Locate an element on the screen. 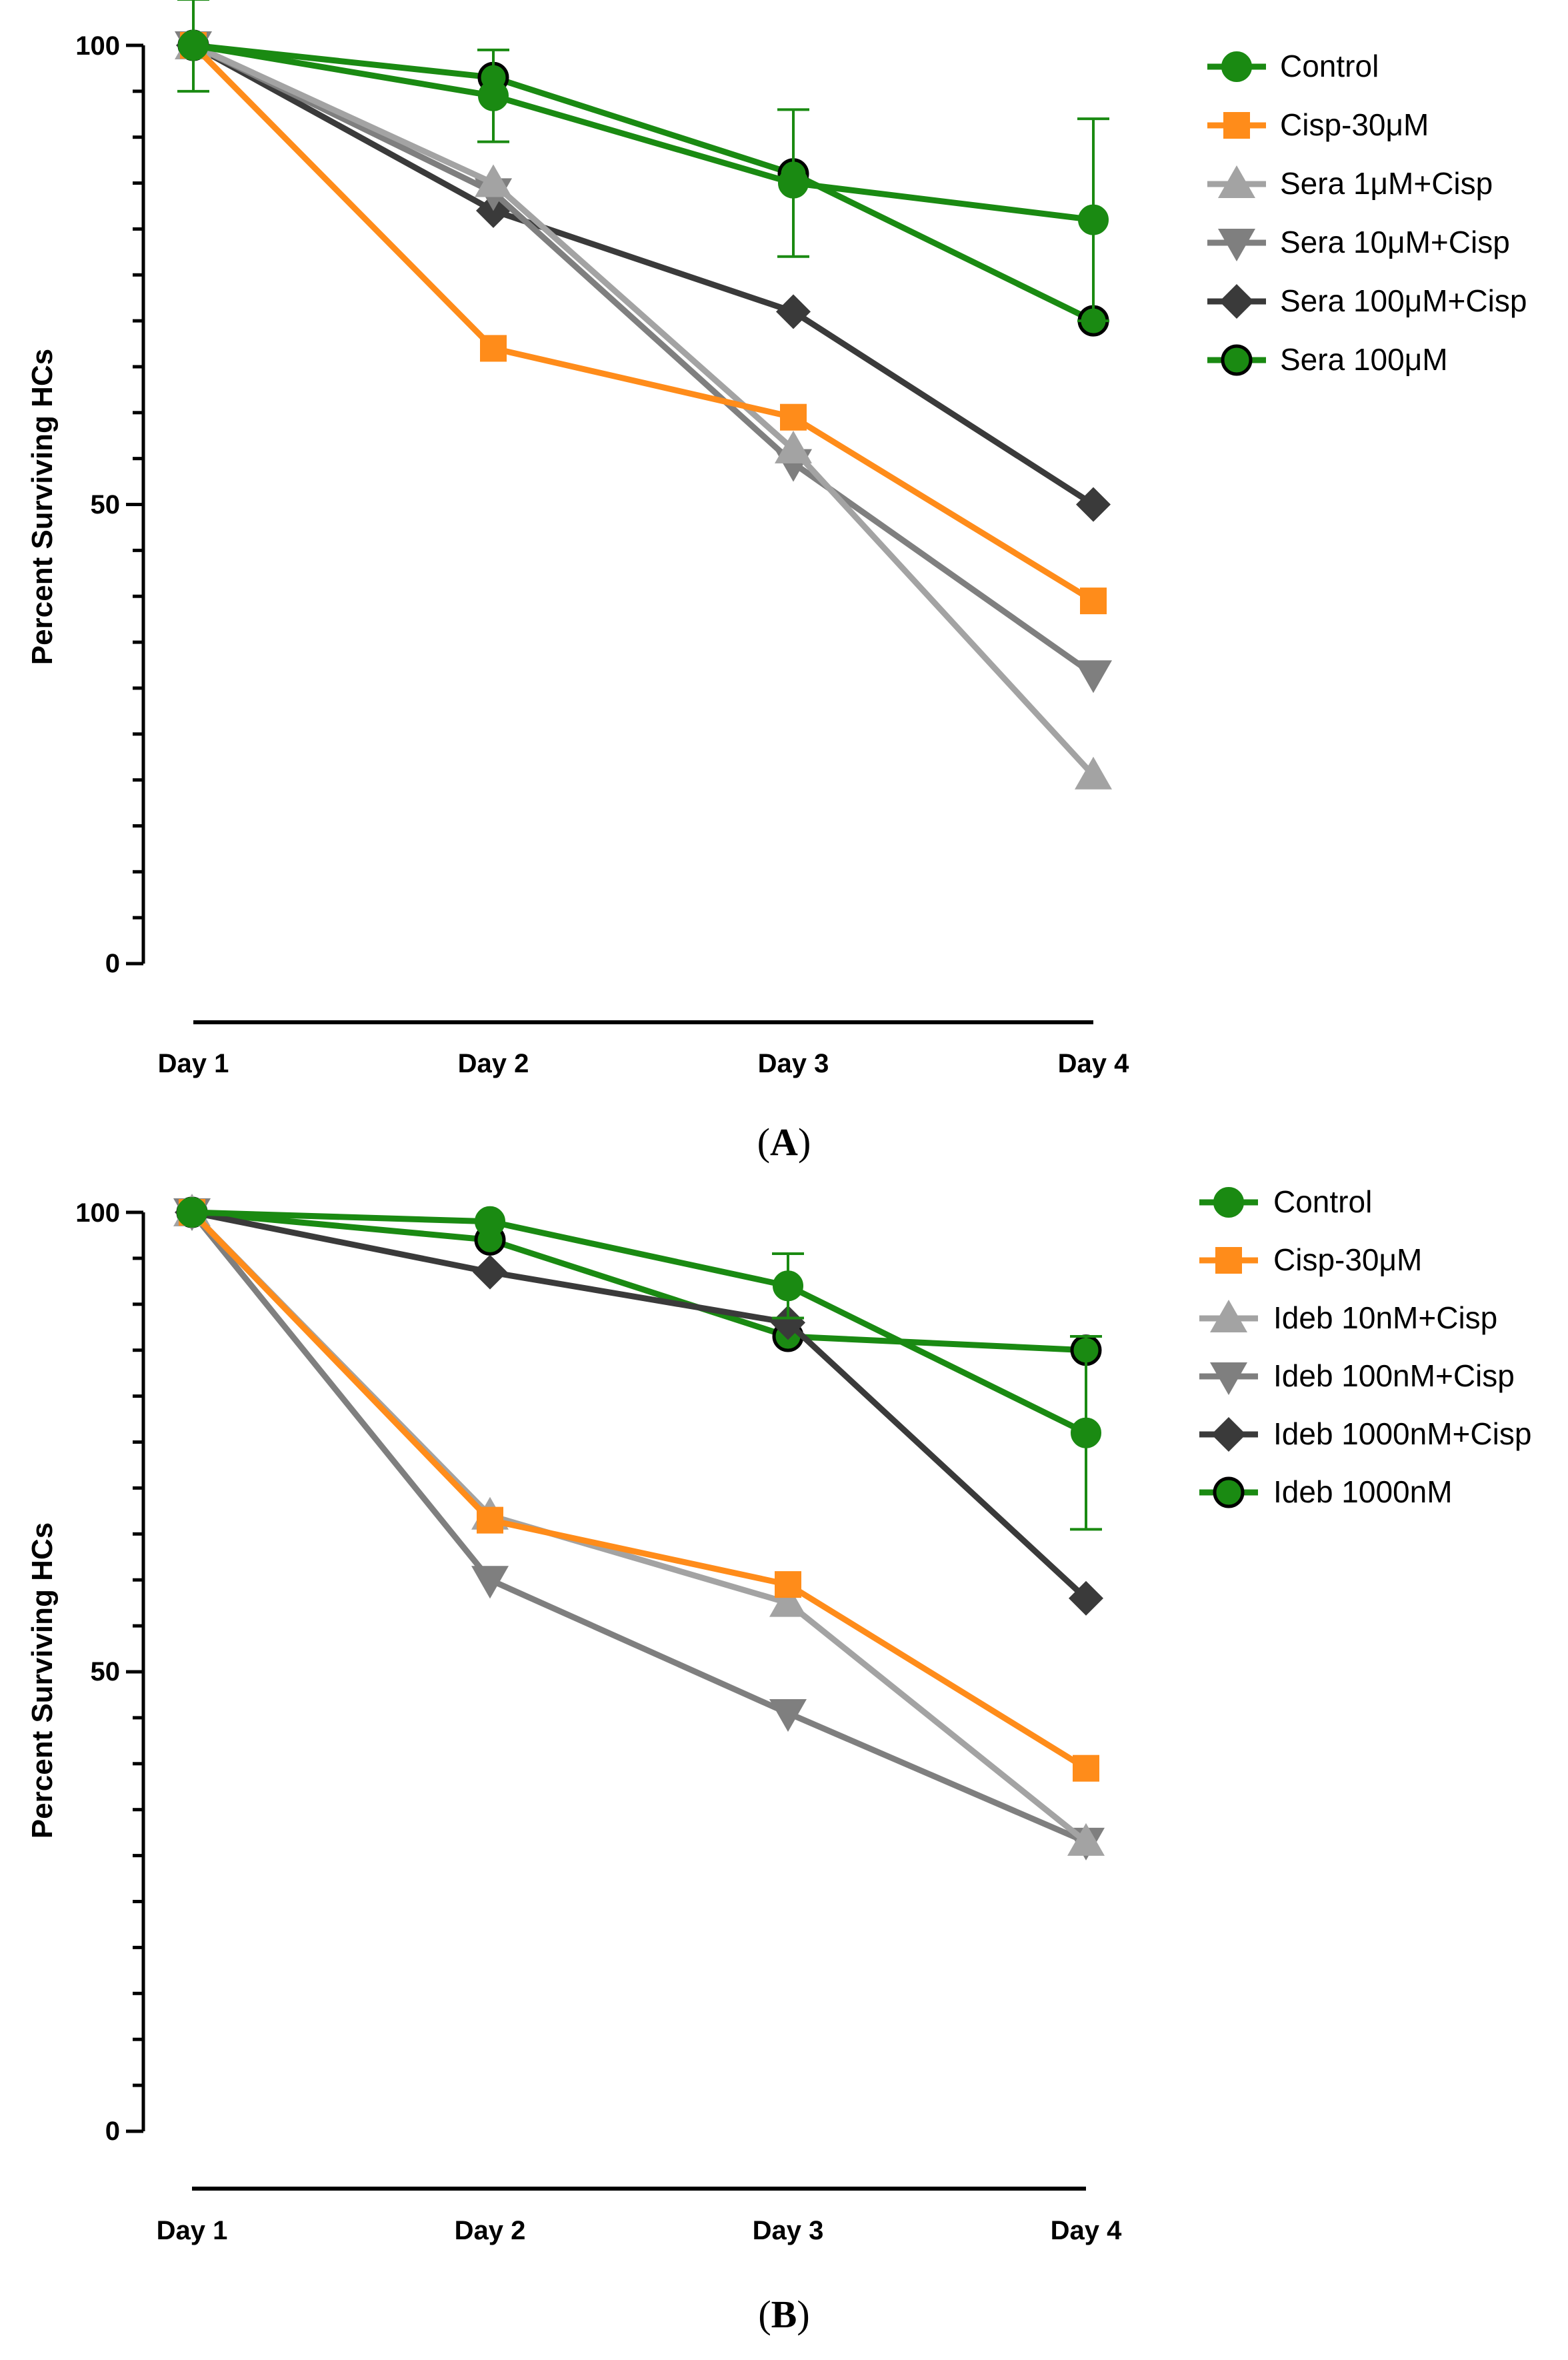  legend-label-sera-1: Sera 1μM+Cisp is located at coordinates (1386, 183).